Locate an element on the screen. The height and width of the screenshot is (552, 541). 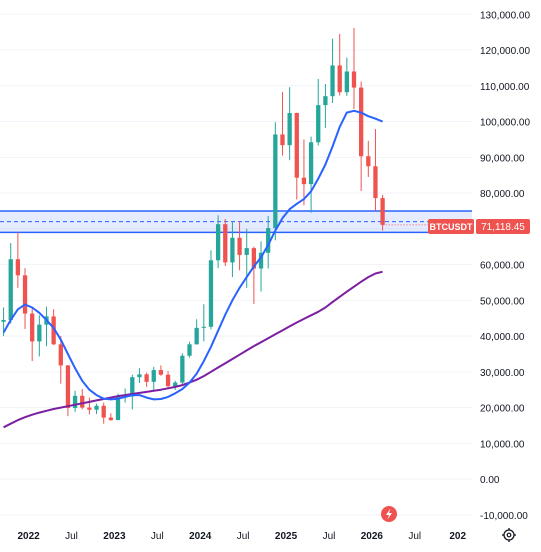
price-tag-label: 71,118.45 is located at coordinates (503, 227).